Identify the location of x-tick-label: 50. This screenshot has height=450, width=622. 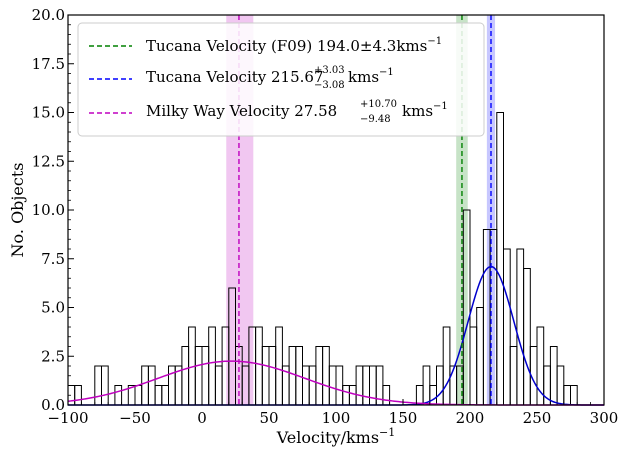
(268, 418).